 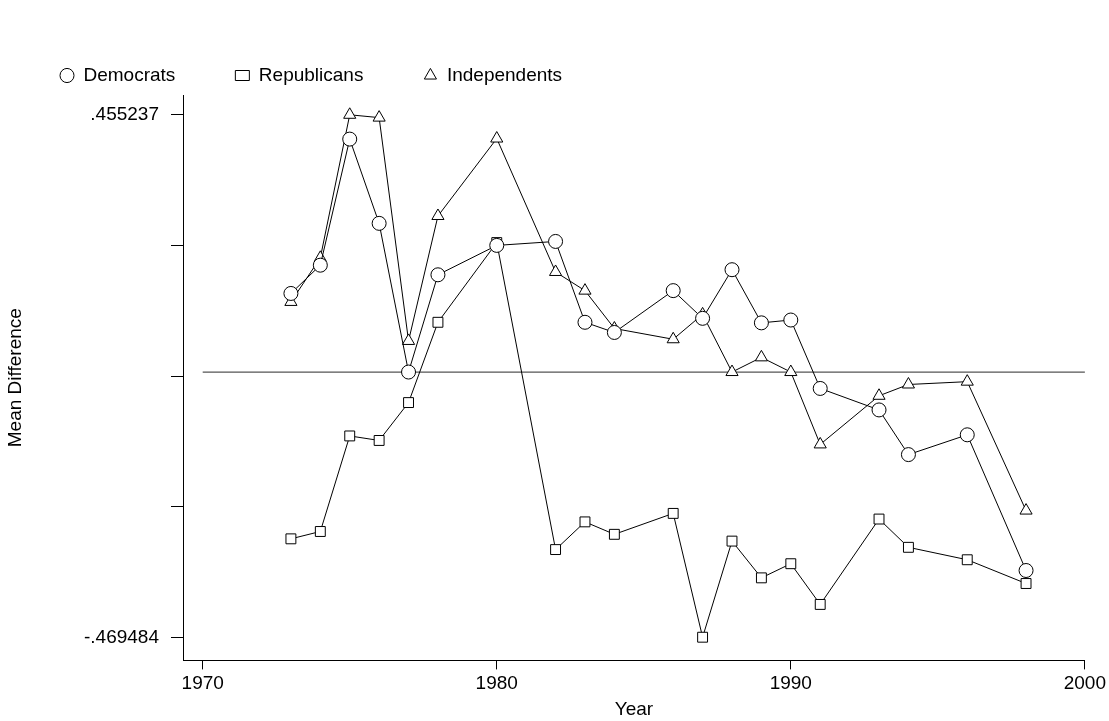 What do you see at coordinates (1085, 683) in the screenshot?
I see `x-tick-label: 2000` at bounding box center [1085, 683].